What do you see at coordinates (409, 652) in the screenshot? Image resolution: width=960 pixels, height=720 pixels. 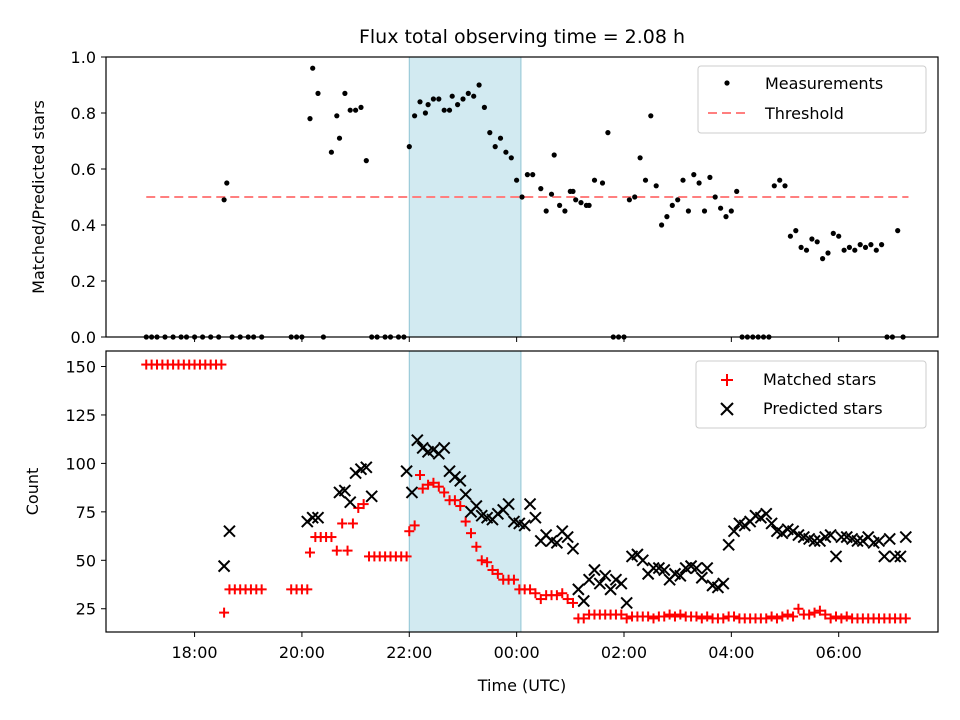 I see `bottom-x-tick-label: 22:00` at bounding box center [409, 652].